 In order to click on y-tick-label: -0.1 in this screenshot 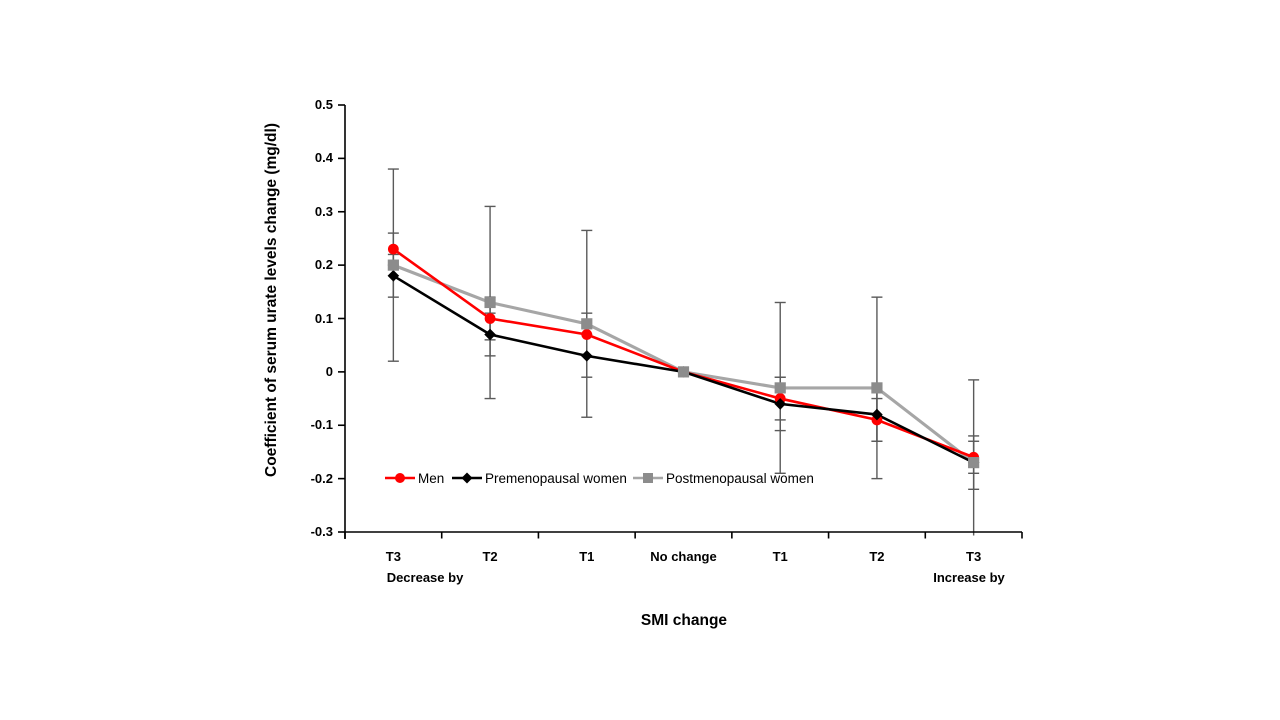, I will do `click(321, 425)`.